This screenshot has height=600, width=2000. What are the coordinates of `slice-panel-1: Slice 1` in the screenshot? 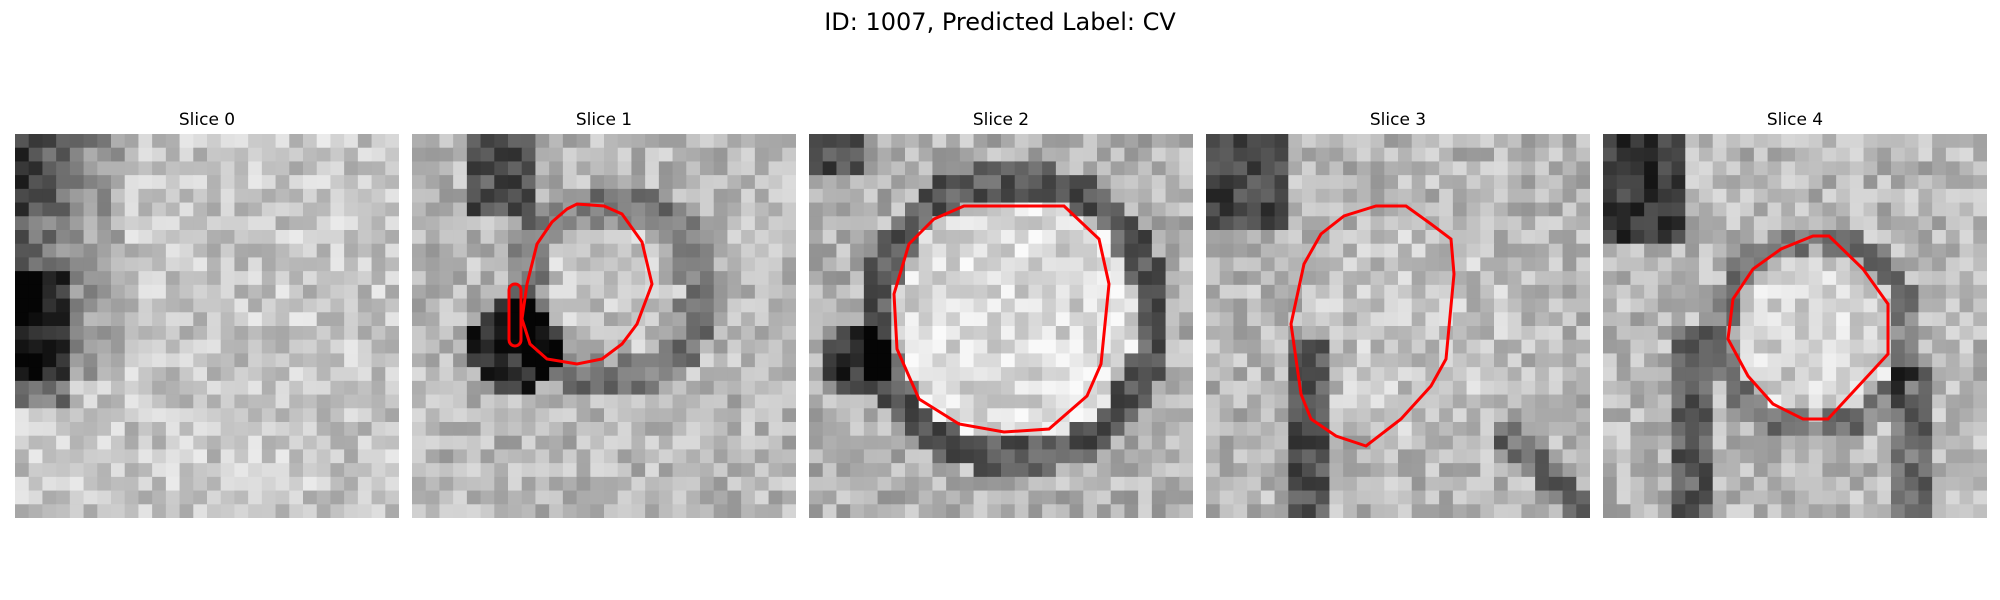 It's located at (604, 315).